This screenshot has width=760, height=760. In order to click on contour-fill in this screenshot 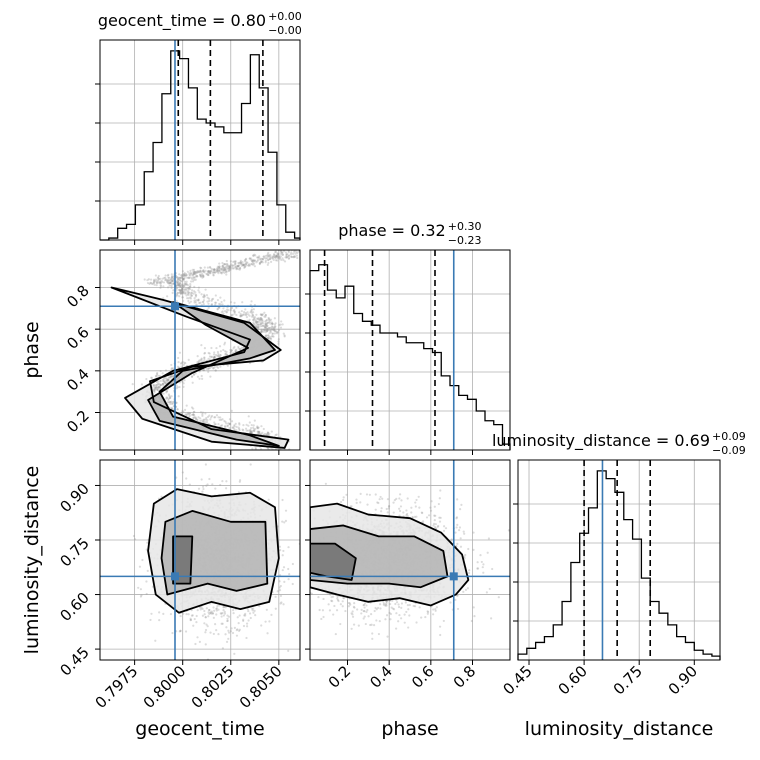, I will do `click(183, 560)`.